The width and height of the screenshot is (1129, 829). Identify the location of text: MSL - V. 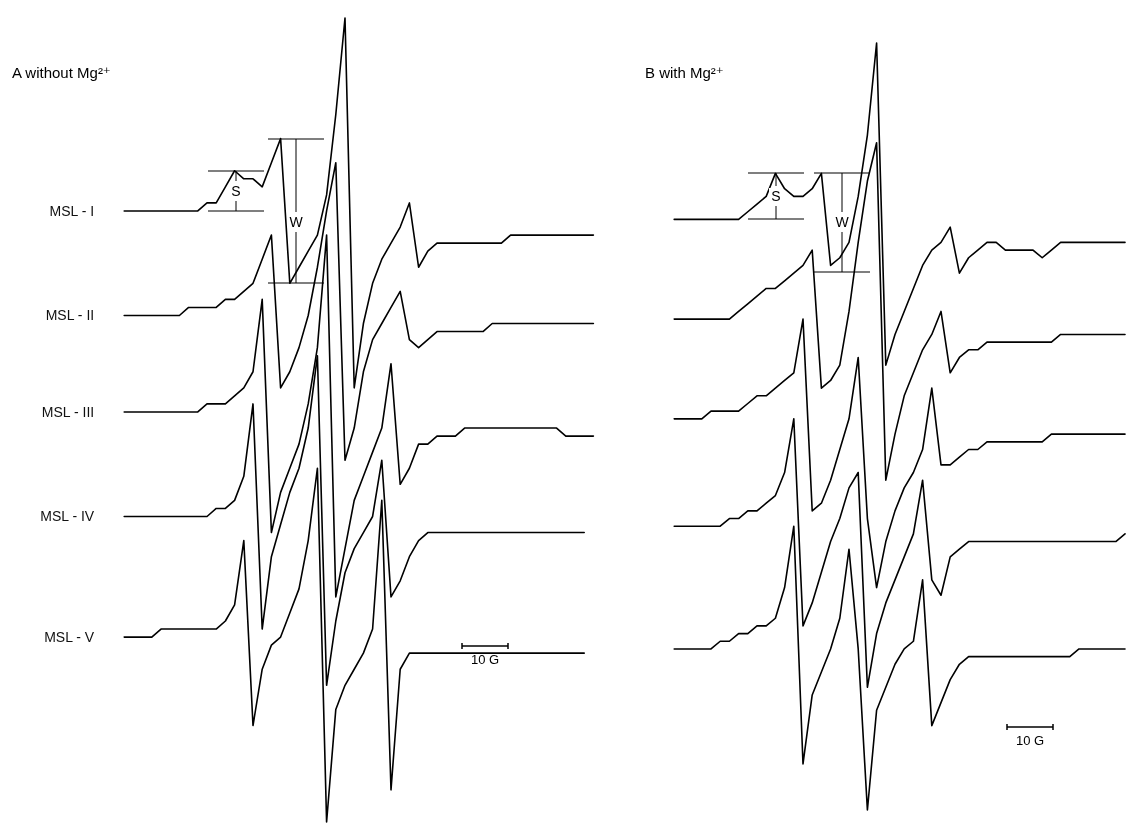
(69, 636).